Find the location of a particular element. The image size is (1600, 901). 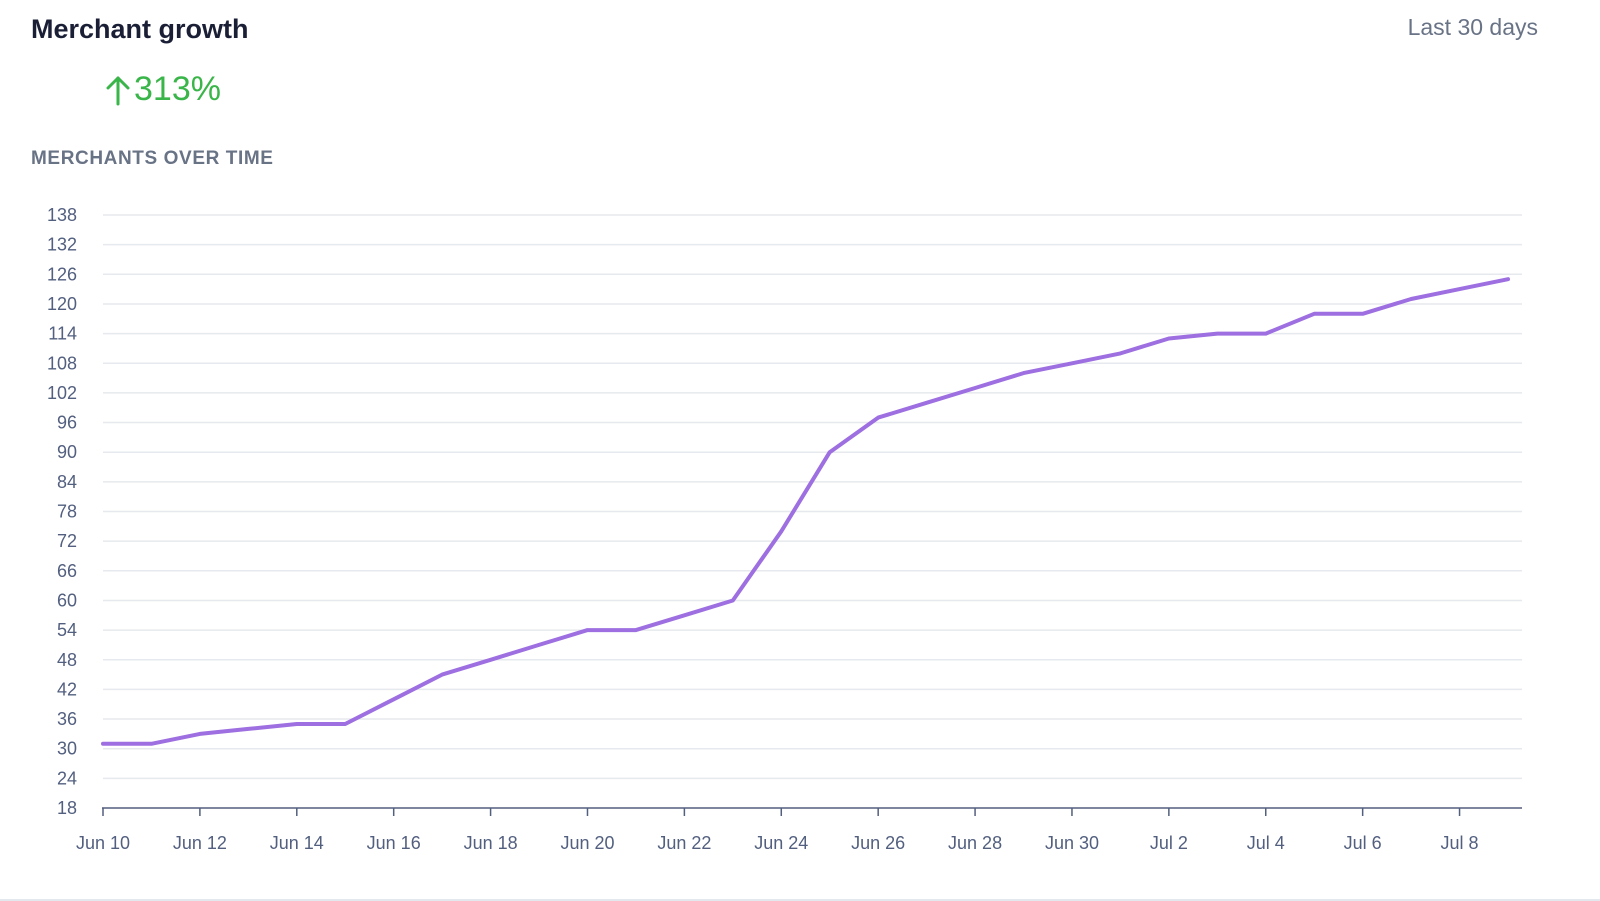

y-tick-label: 30 is located at coordinates (67, 749).